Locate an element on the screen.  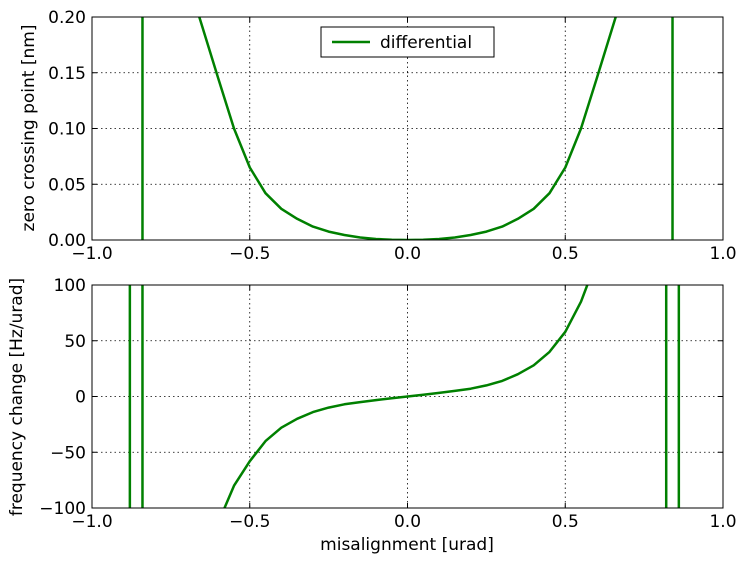
bottom-y-tick-label: −100 is located at coordinates (62, 509).